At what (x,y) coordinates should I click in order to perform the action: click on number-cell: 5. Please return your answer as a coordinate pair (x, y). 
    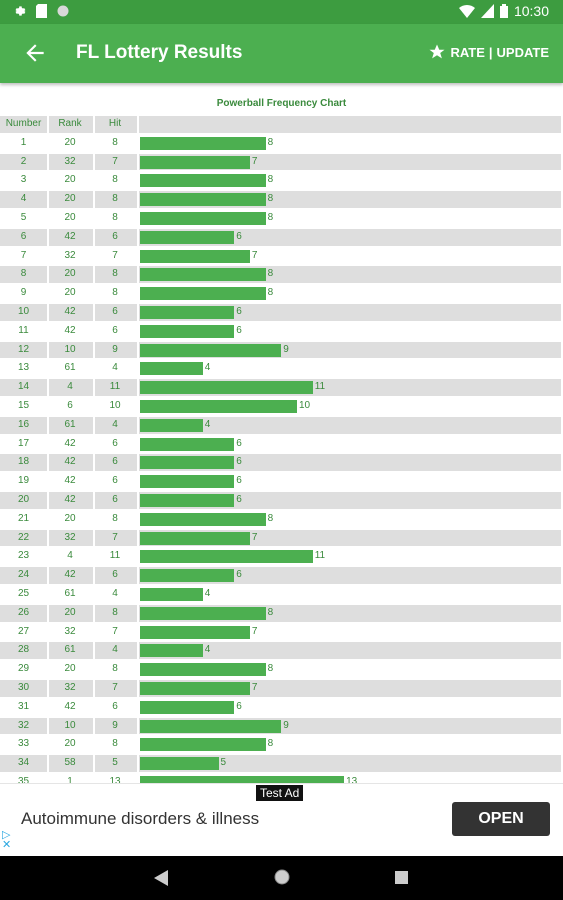
    Looking at the image, I should click on (23, 217).